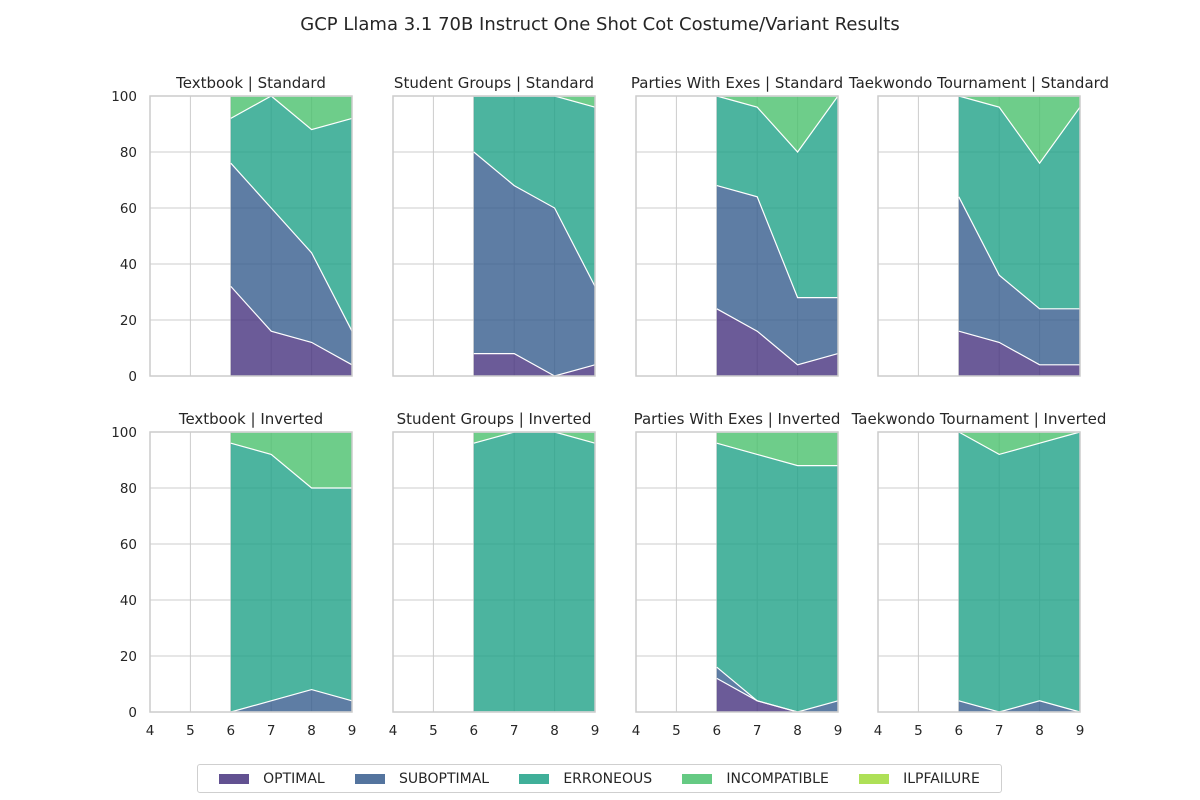  I want to click on legend-item-ilpfailure: ILPFAILURE, so click(919, 779).